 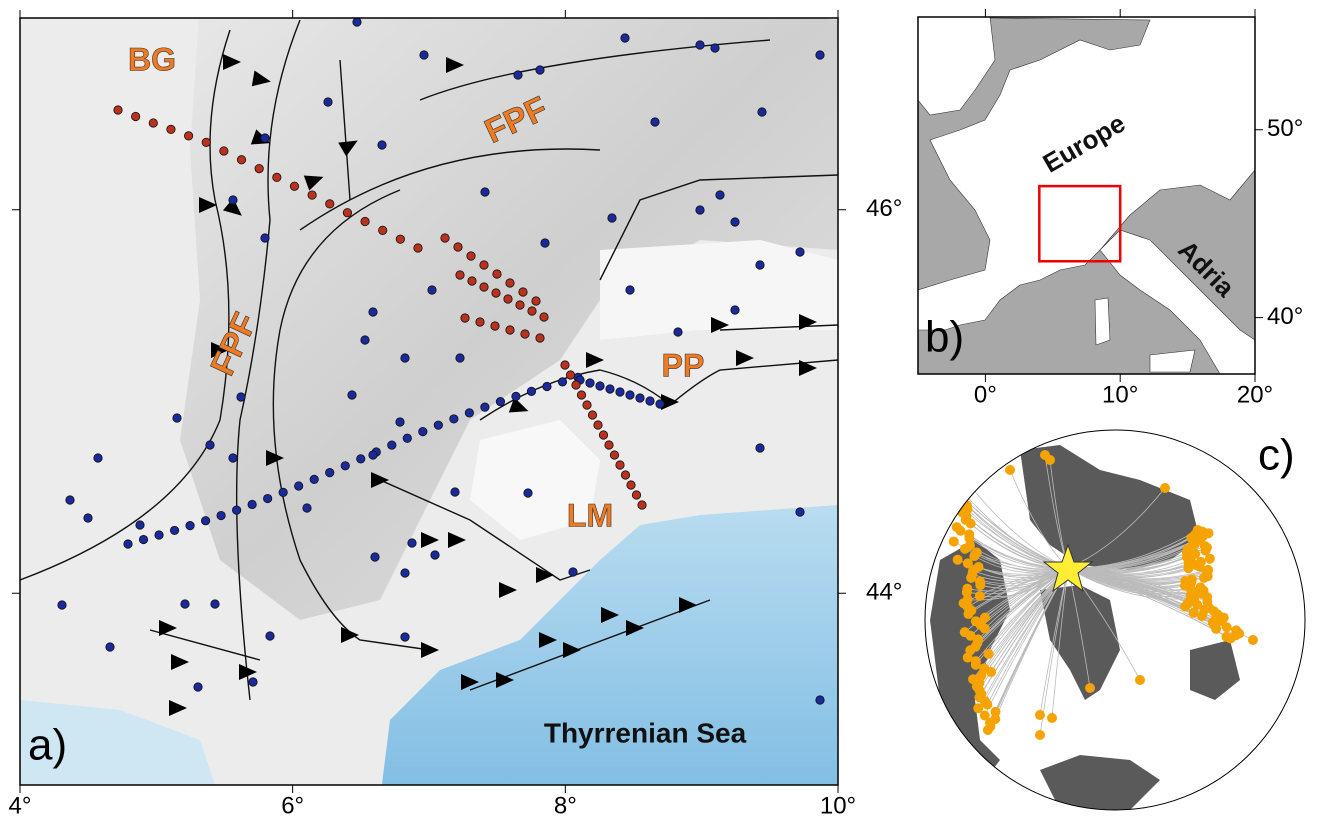 What do you see at coordinates (1068, 568) in the screenshot?
I see `study-area-star` at bounding box center [1068, 568].